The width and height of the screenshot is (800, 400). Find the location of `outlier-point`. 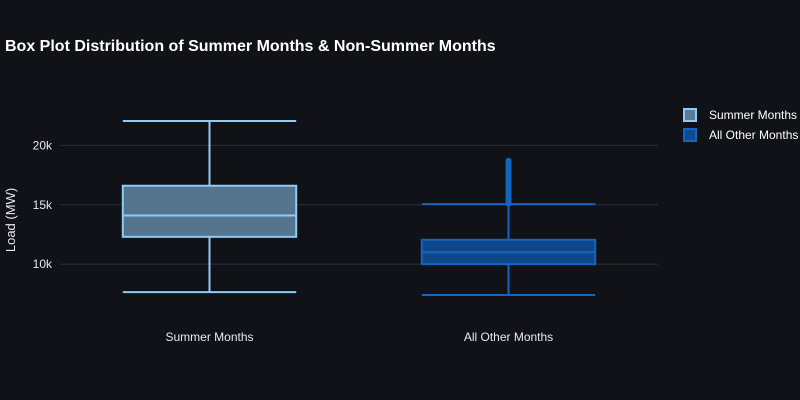

outlier-point is located at coordinates (508, 160).